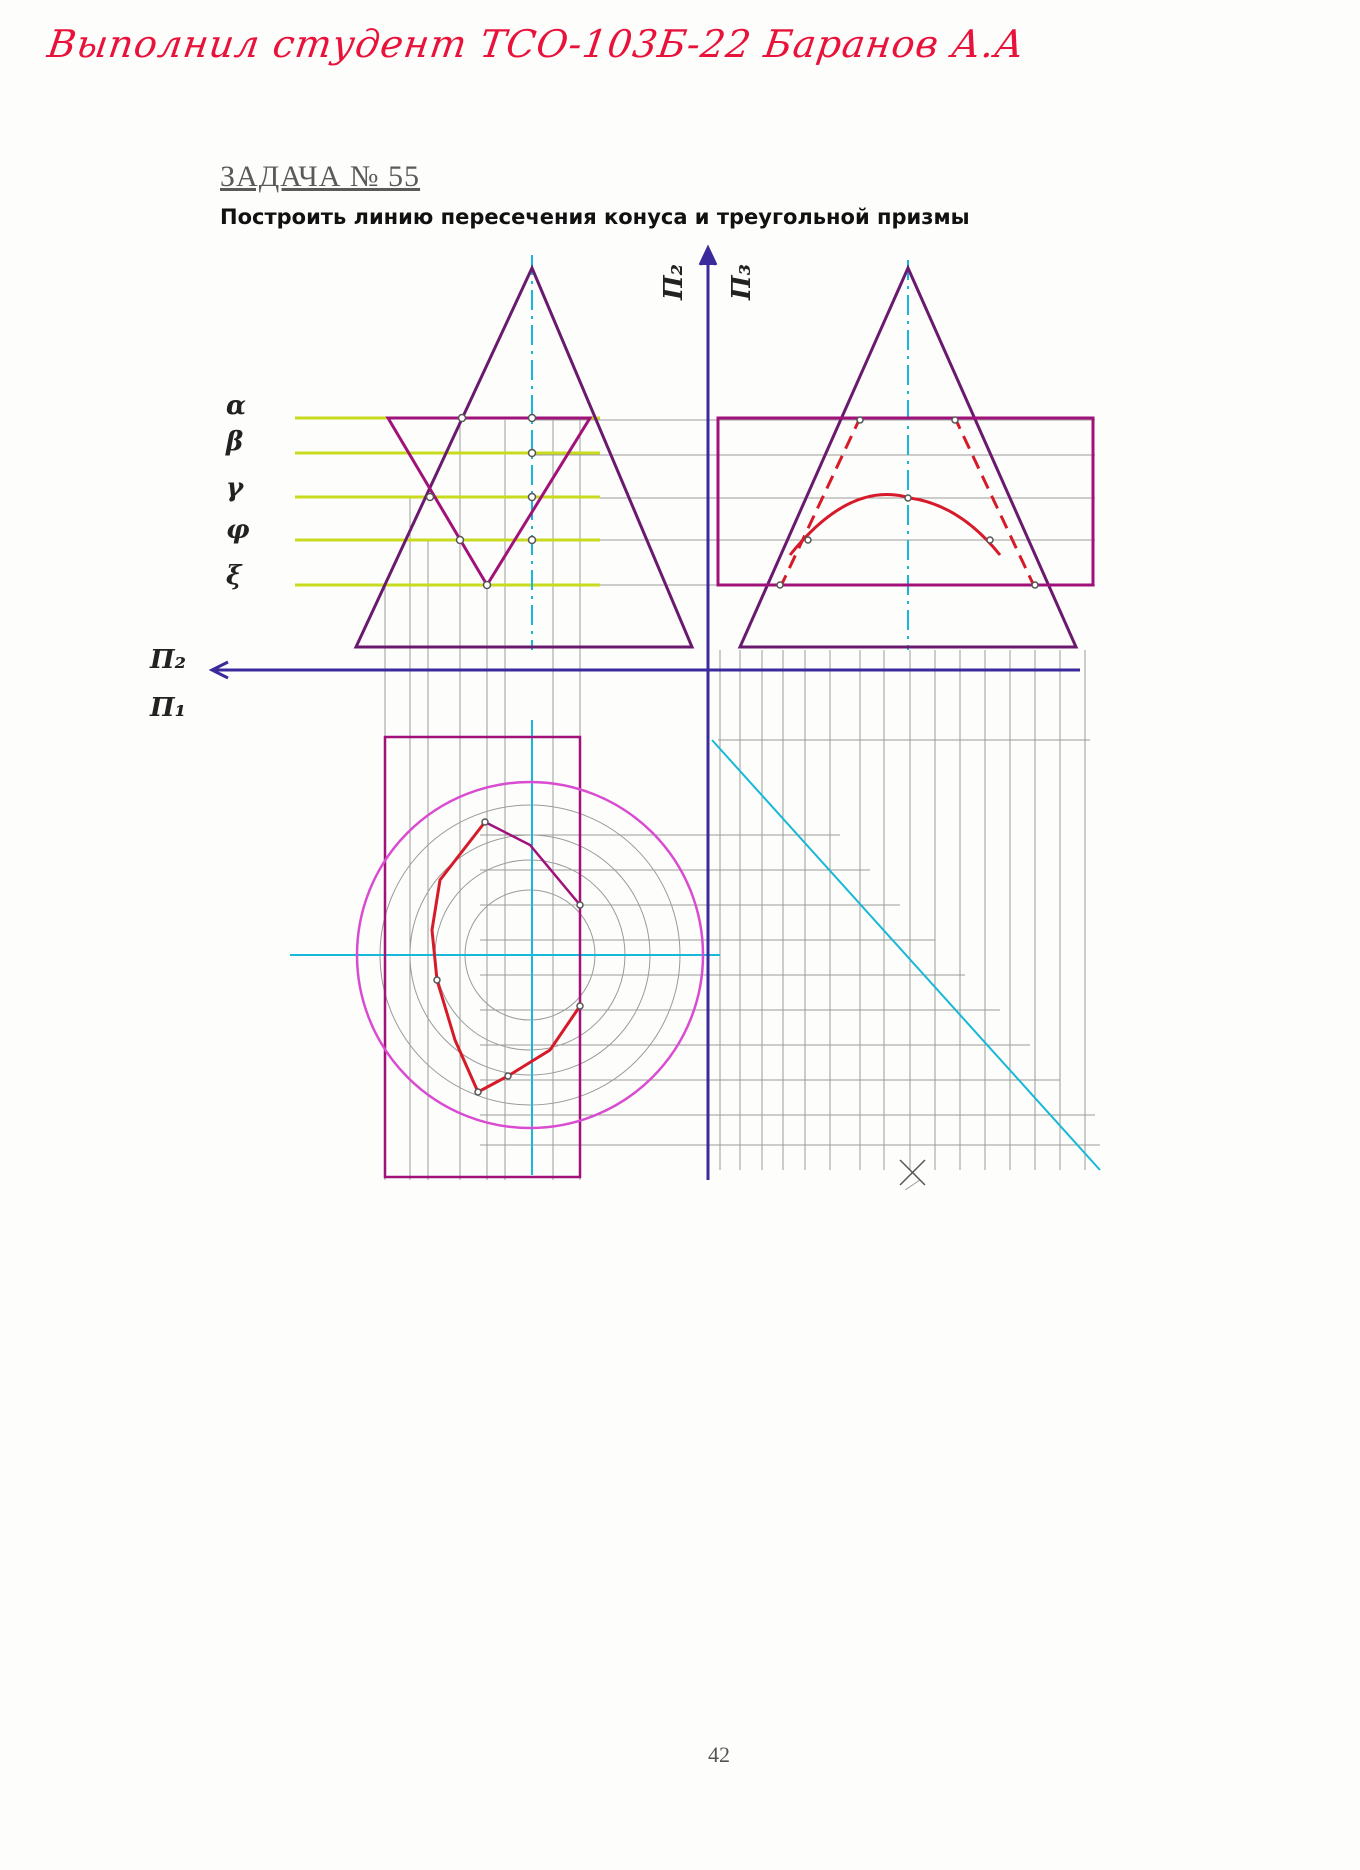 The width and height of the screenshot is (1360, 1870). I want to click on front-view-prism, so click(489, 502).